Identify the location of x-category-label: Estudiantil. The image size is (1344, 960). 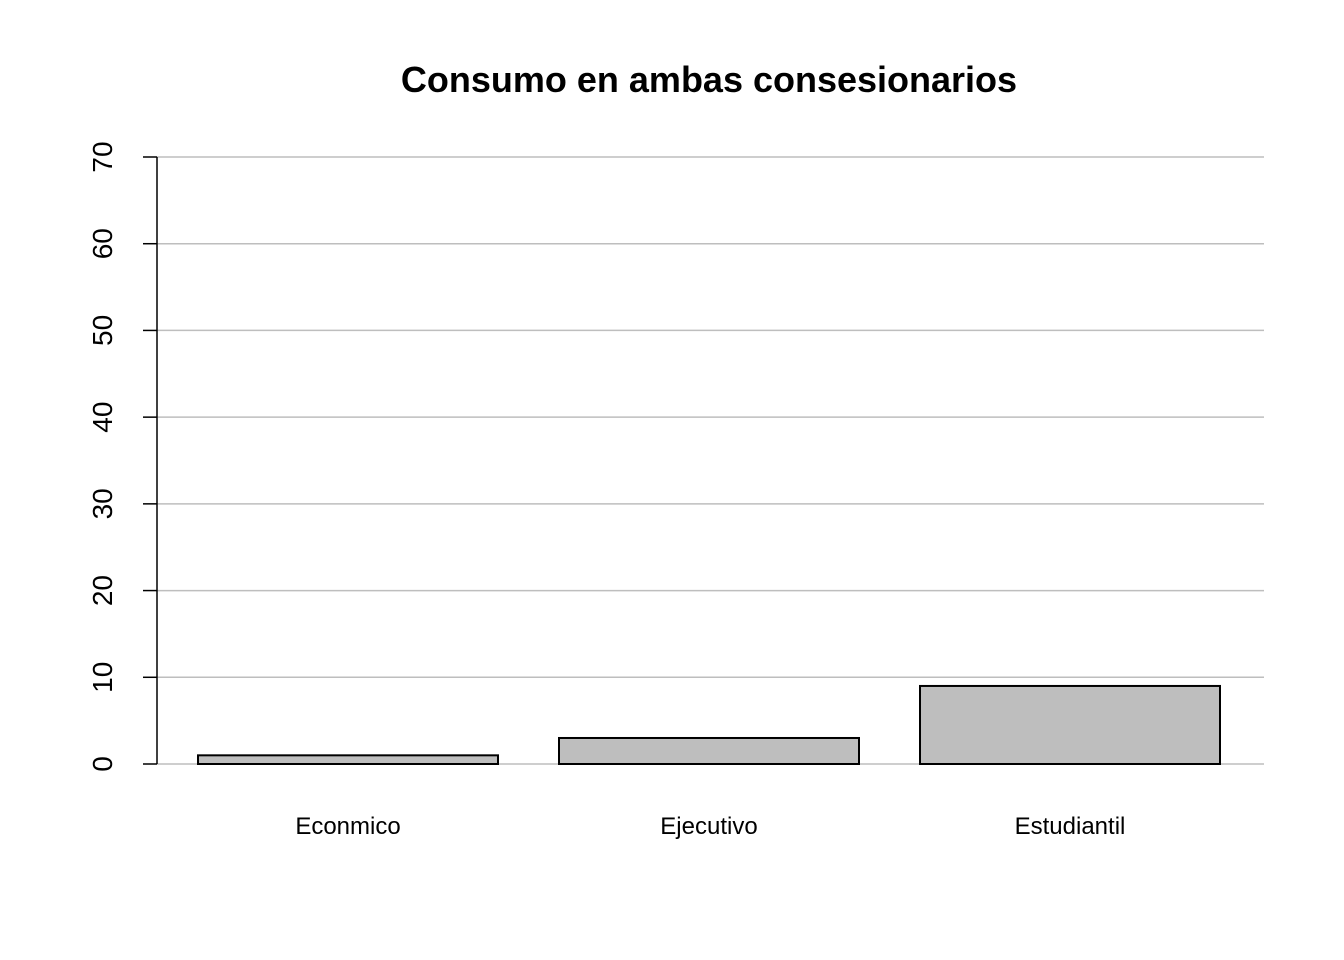
(1070, 826).